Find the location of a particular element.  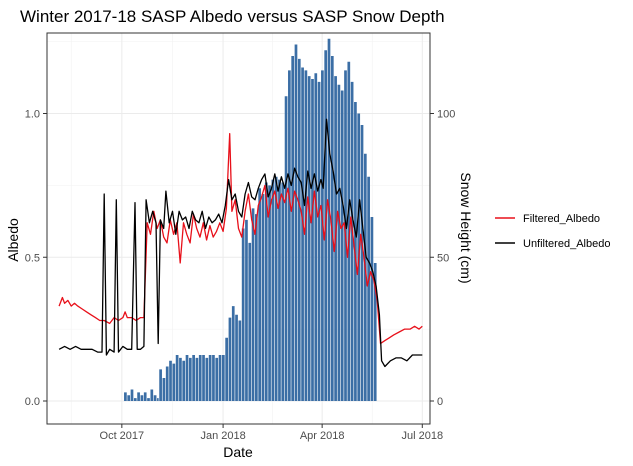

y-tick-label: 0.0 is located at coordinates (32, 402).